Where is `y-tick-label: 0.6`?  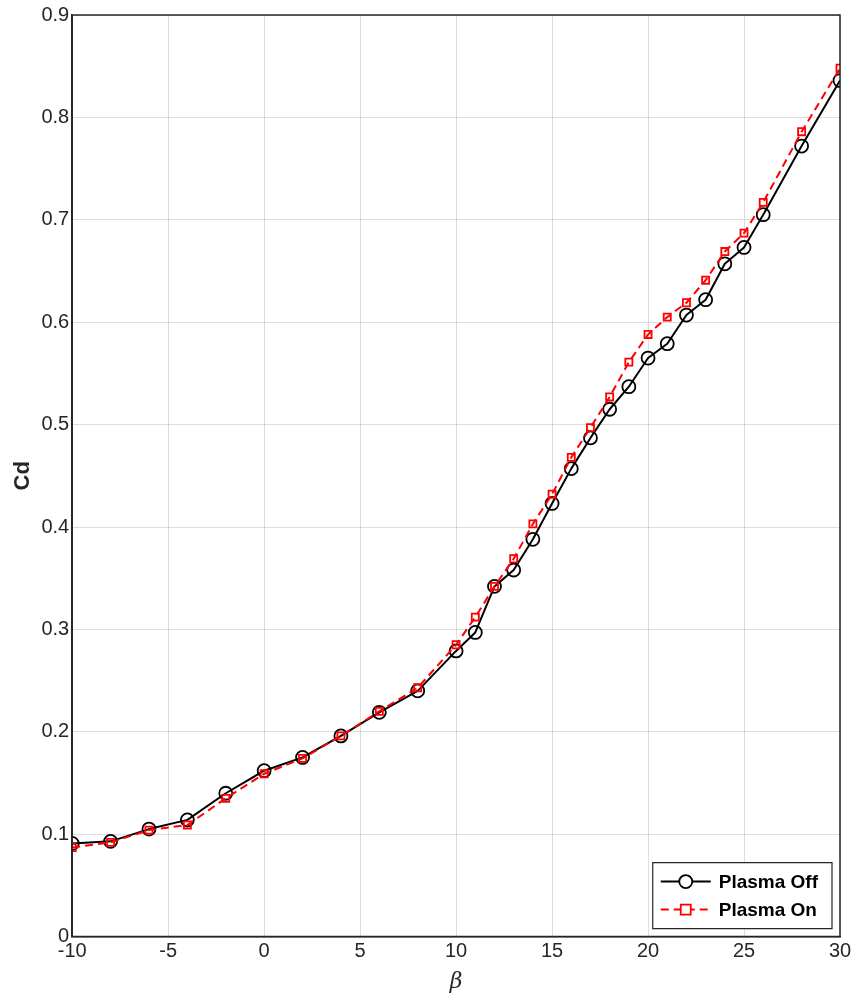
y-tick-label: 0.6 is located at coordinates (55, 320).